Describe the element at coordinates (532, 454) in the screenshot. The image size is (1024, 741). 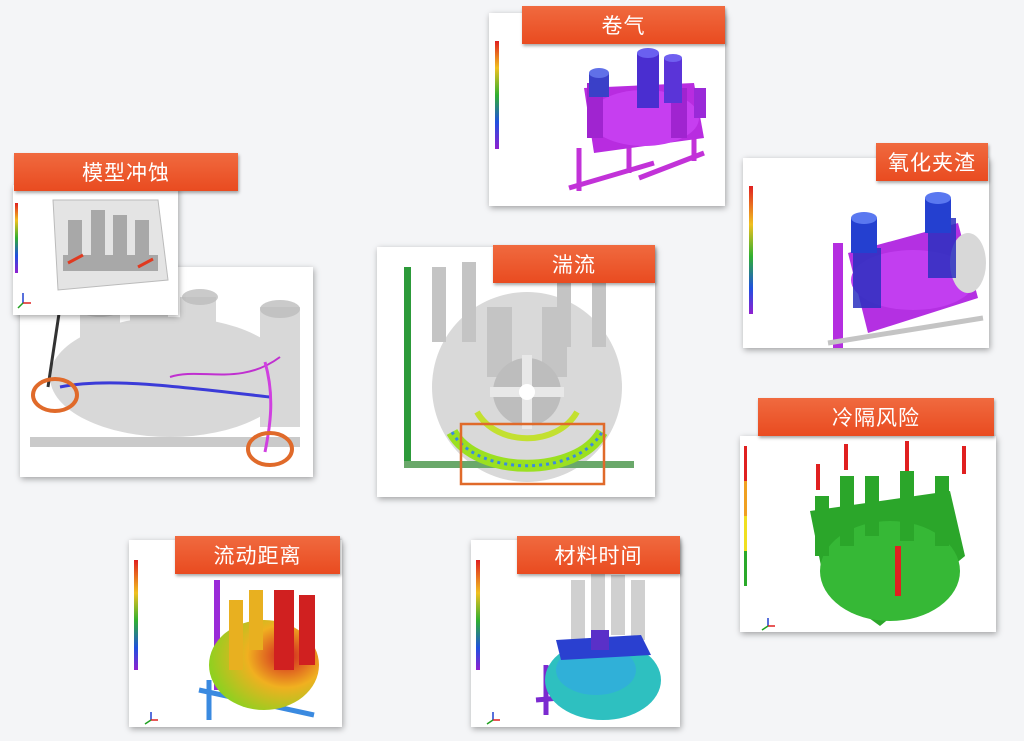
I see `highlight-box` at that location.